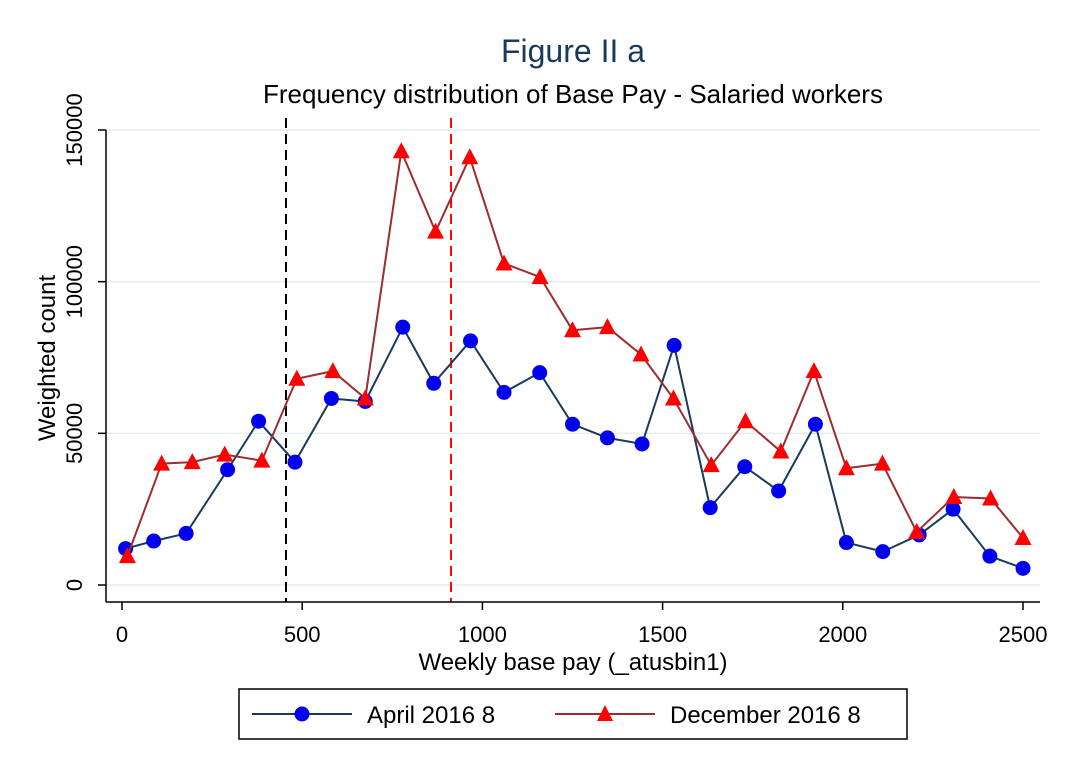  I want to click on x-tick-label: 2000, so click(842, 634).